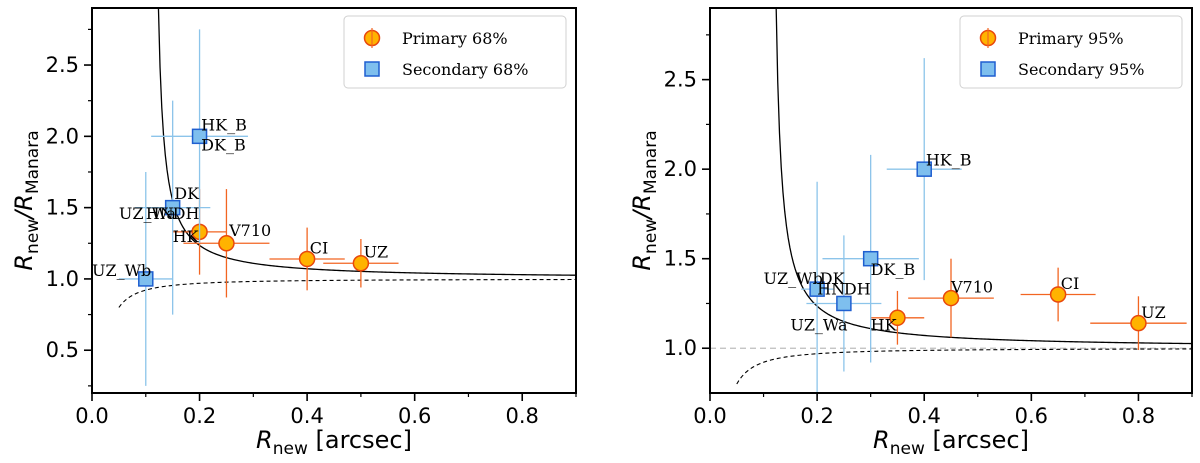 This screenshot has width=1200, height=463. I want to click on legend-primary-label: Primary 95%, so click(1071, 38).